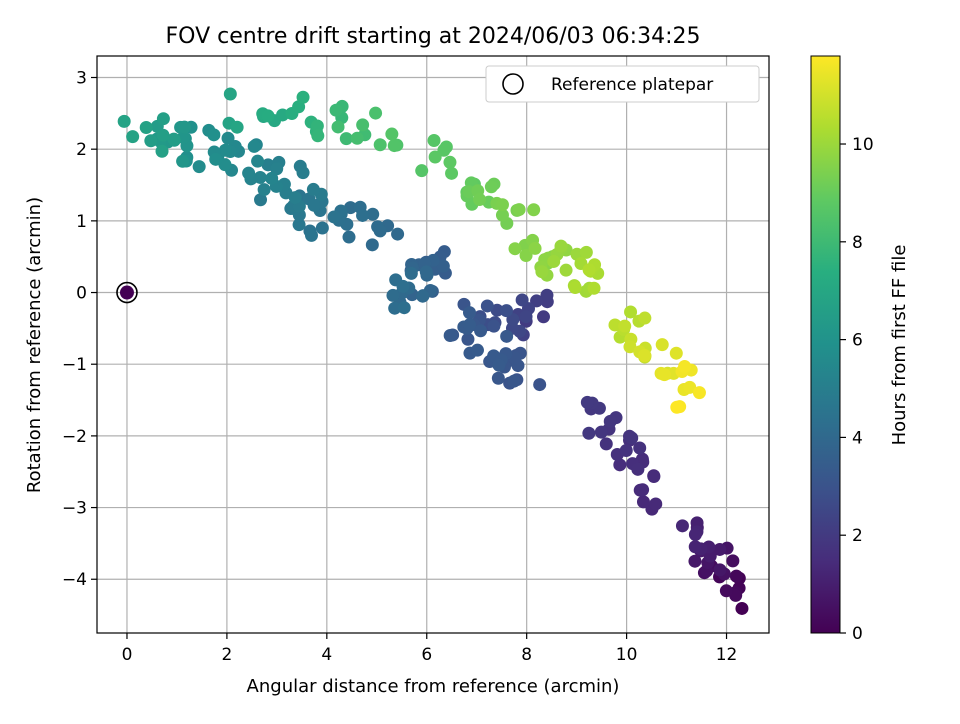 Image resolution: width=960 pixels, height=724 pixels. I want to click on legend: Reference platepar, so click(622, 84).